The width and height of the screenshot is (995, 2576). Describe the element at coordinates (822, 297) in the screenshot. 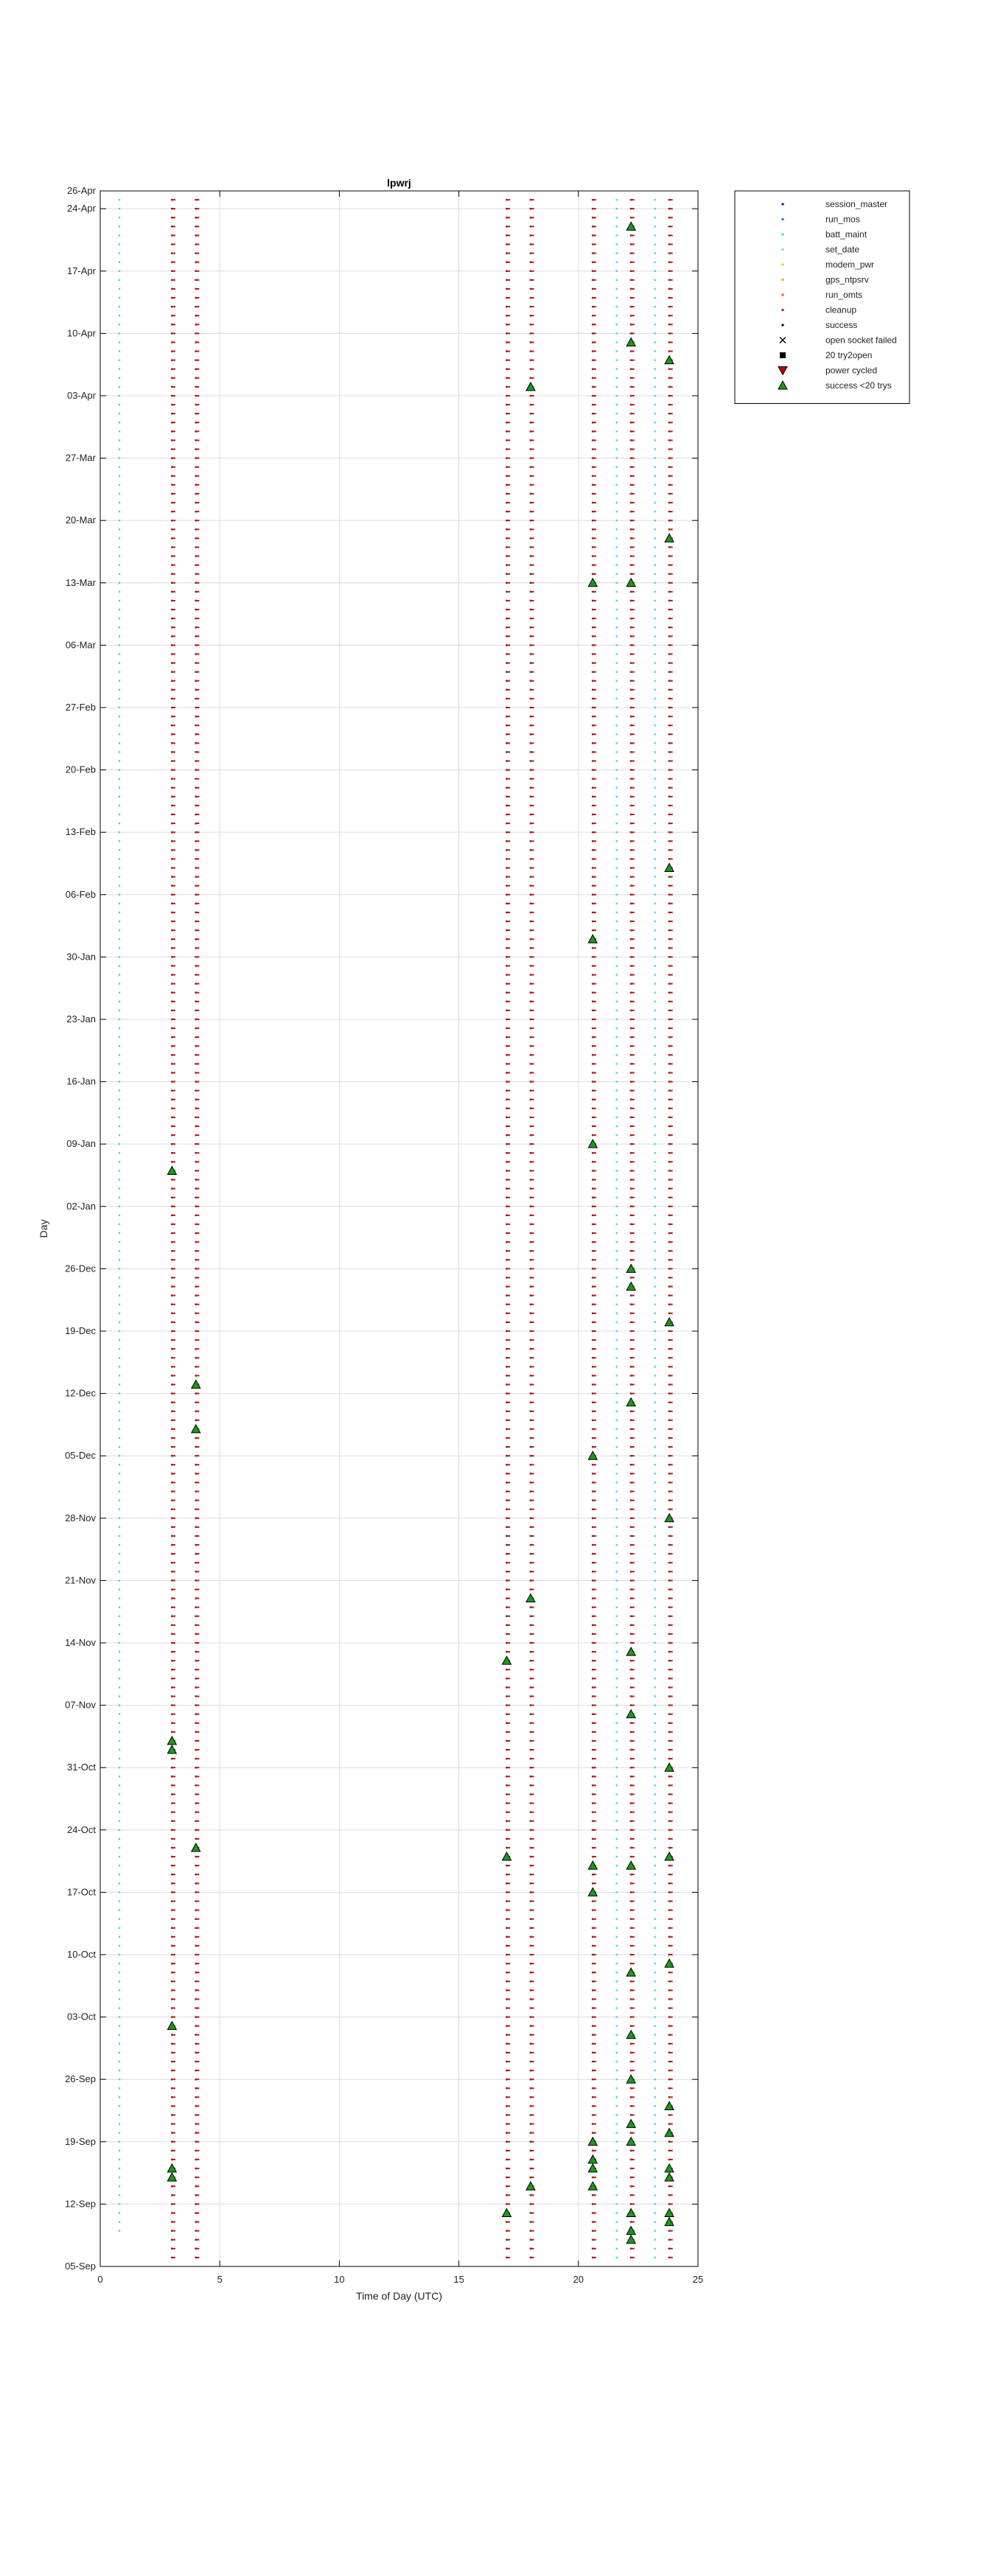

I see `legend-box` at that location.